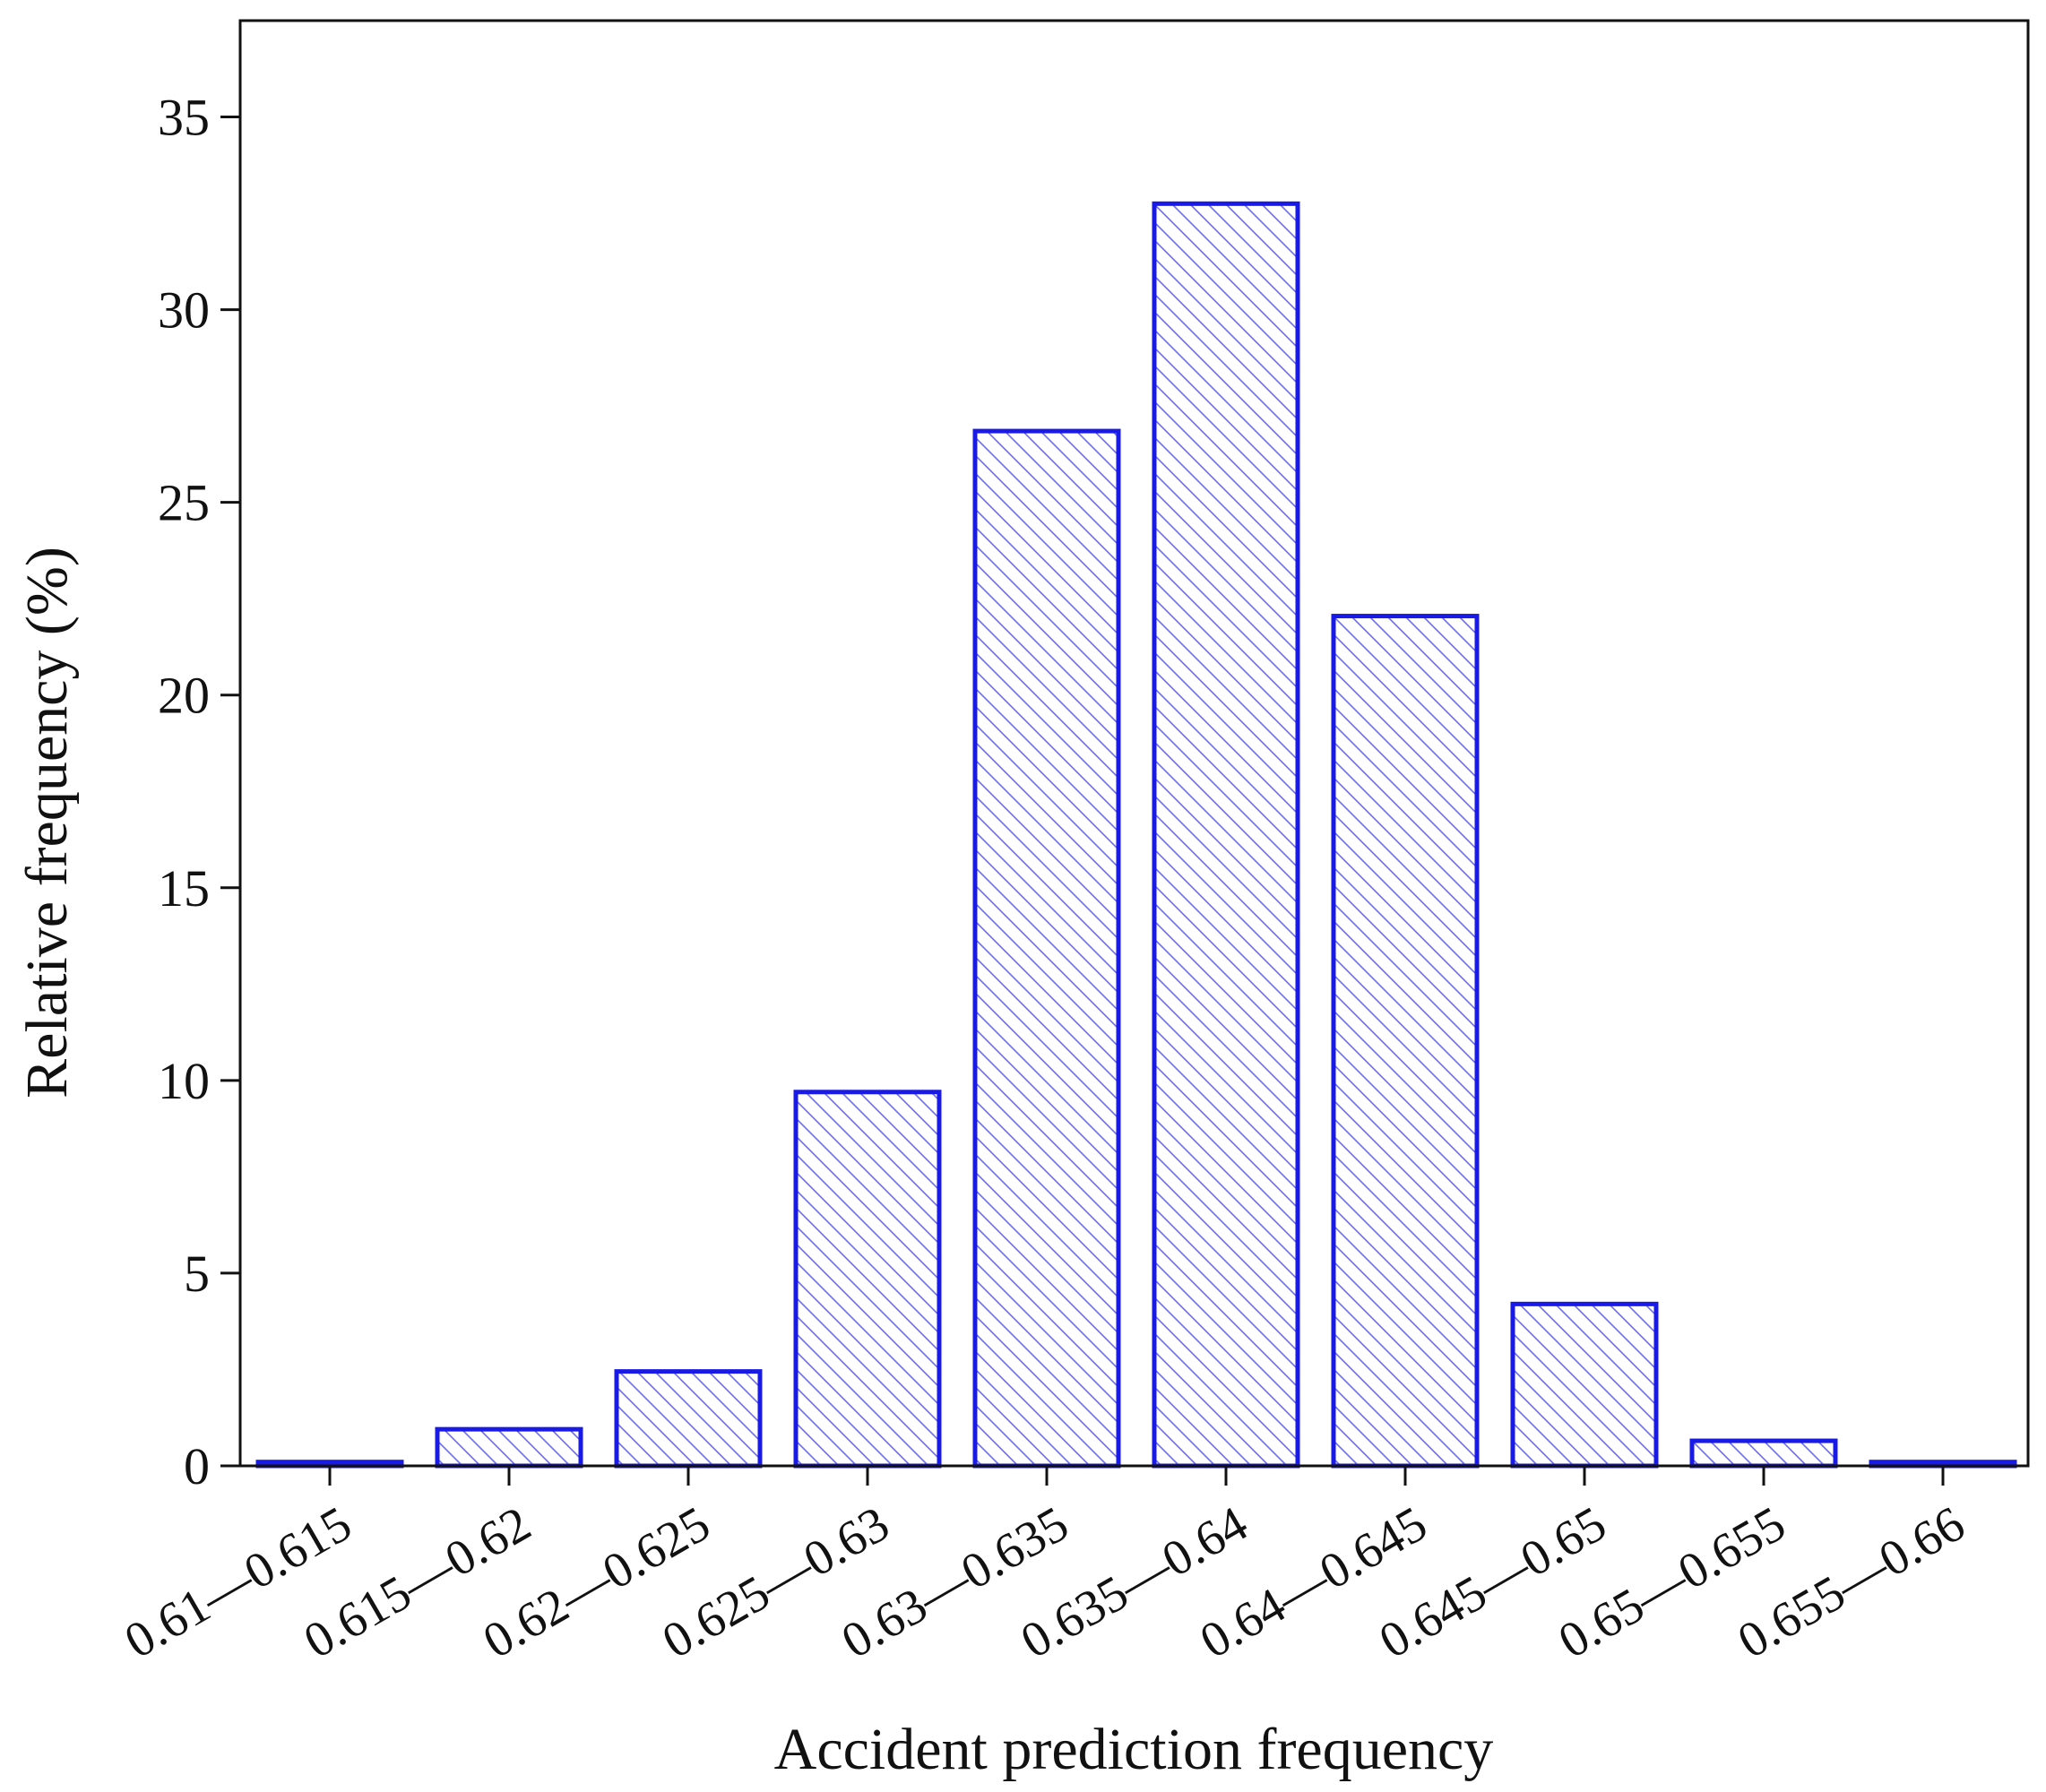 This screenshot has height=1792, width=2046. Describe the element at coordinates (184, 696) in the screenshot. I see `y-tick-label: 20` at that location.